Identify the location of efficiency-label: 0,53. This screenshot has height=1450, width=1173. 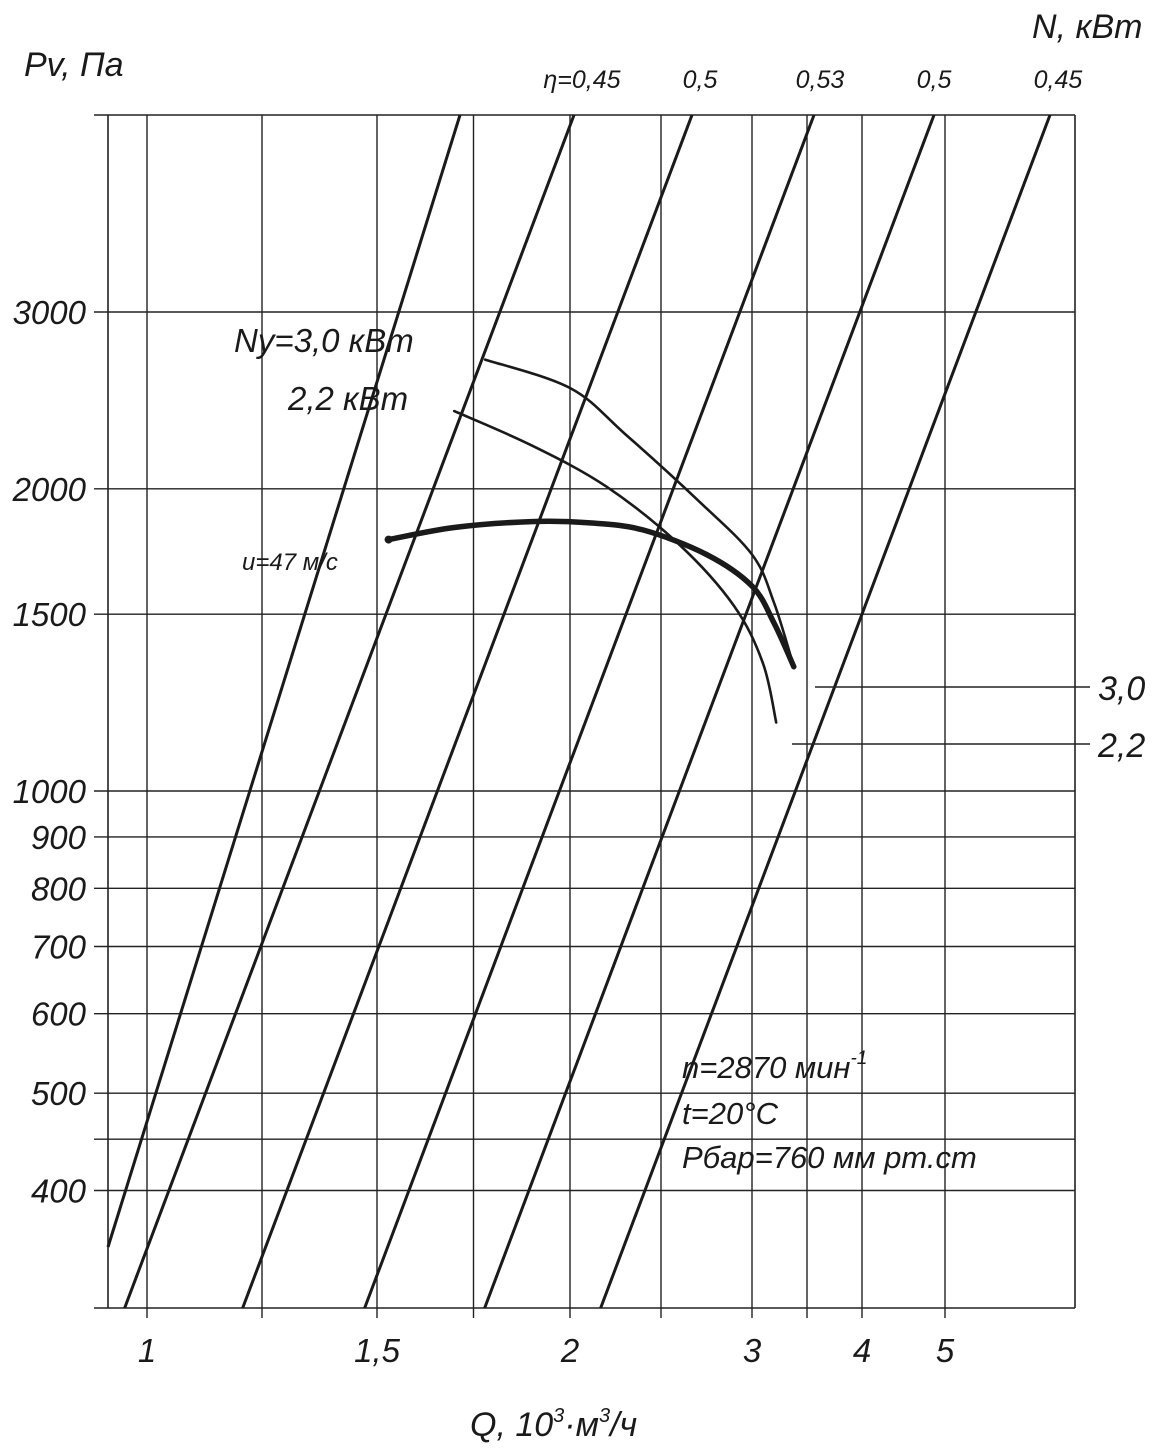
(820, 80).